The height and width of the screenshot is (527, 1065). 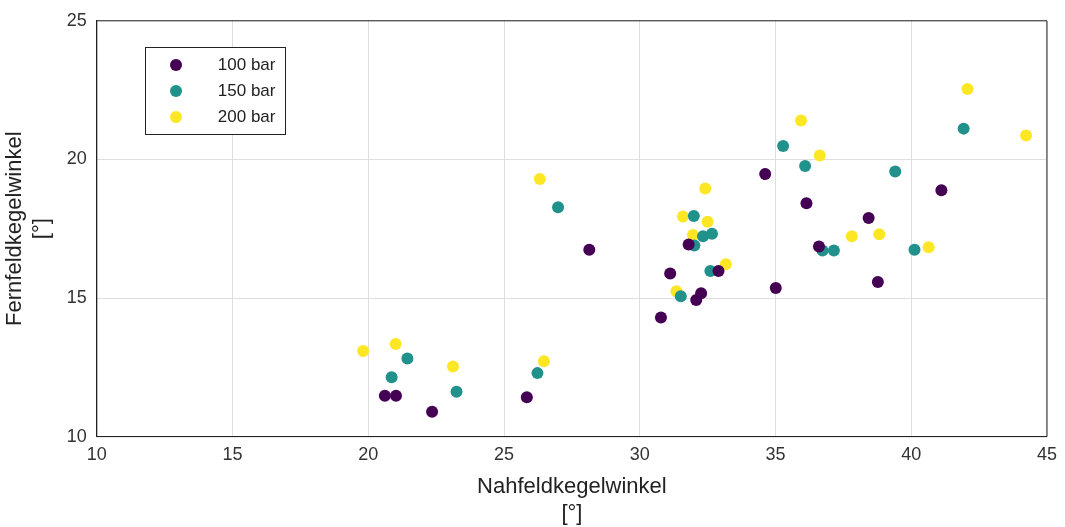 I want to click on x-tick-label: 40, so click(x=911, y=454).